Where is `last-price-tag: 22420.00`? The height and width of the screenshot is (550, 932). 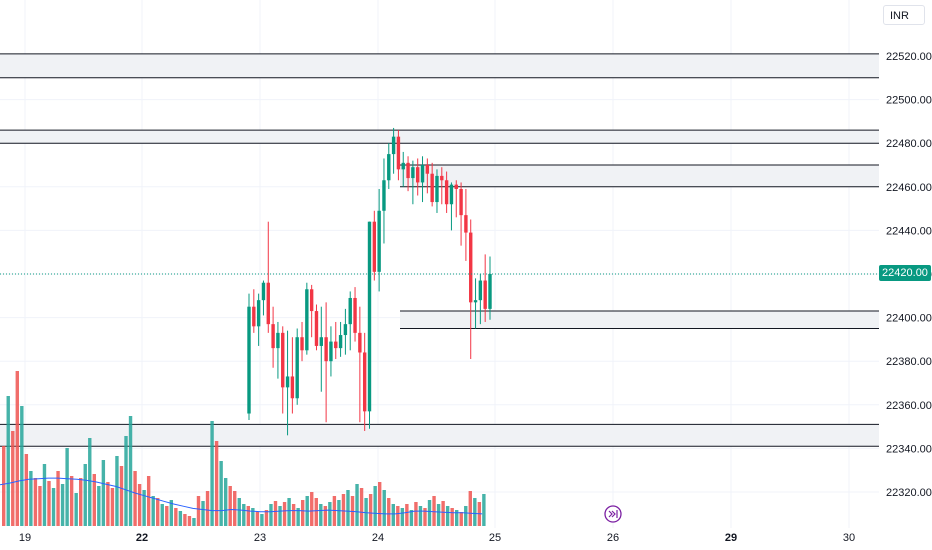
last-price-tag: 22420.00 is located at coordinates (905, 273).